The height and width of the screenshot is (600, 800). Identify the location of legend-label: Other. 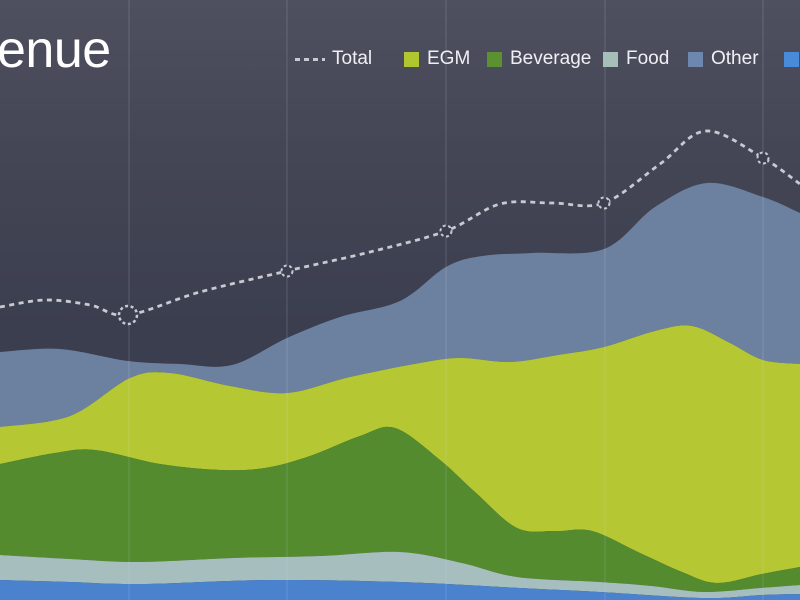
(735, 58).